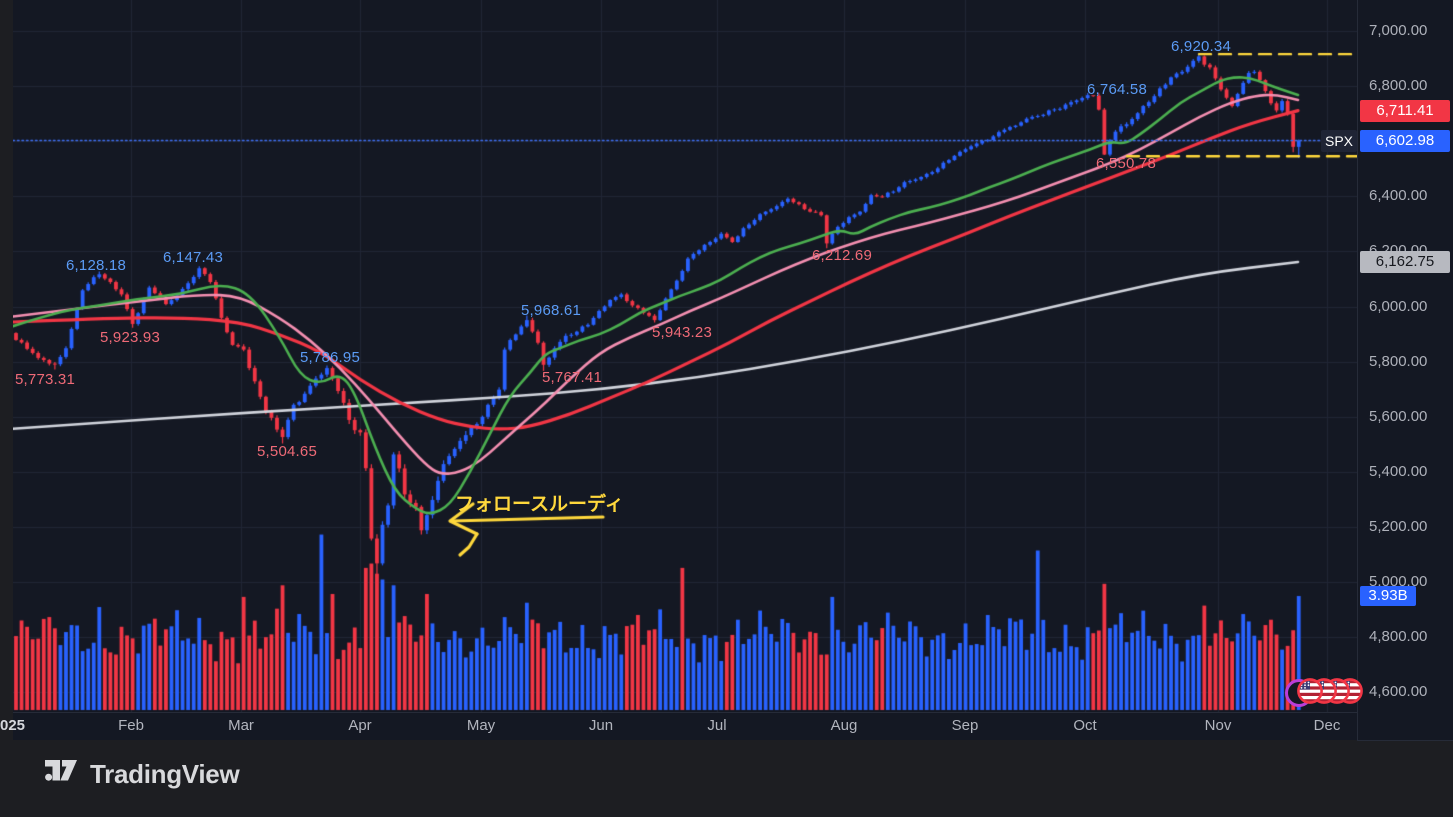 The height and width of the screenshot is (817, 1453). I want to click on followthrough-day-annotation: フォロースルーディ, so click(539, 504).